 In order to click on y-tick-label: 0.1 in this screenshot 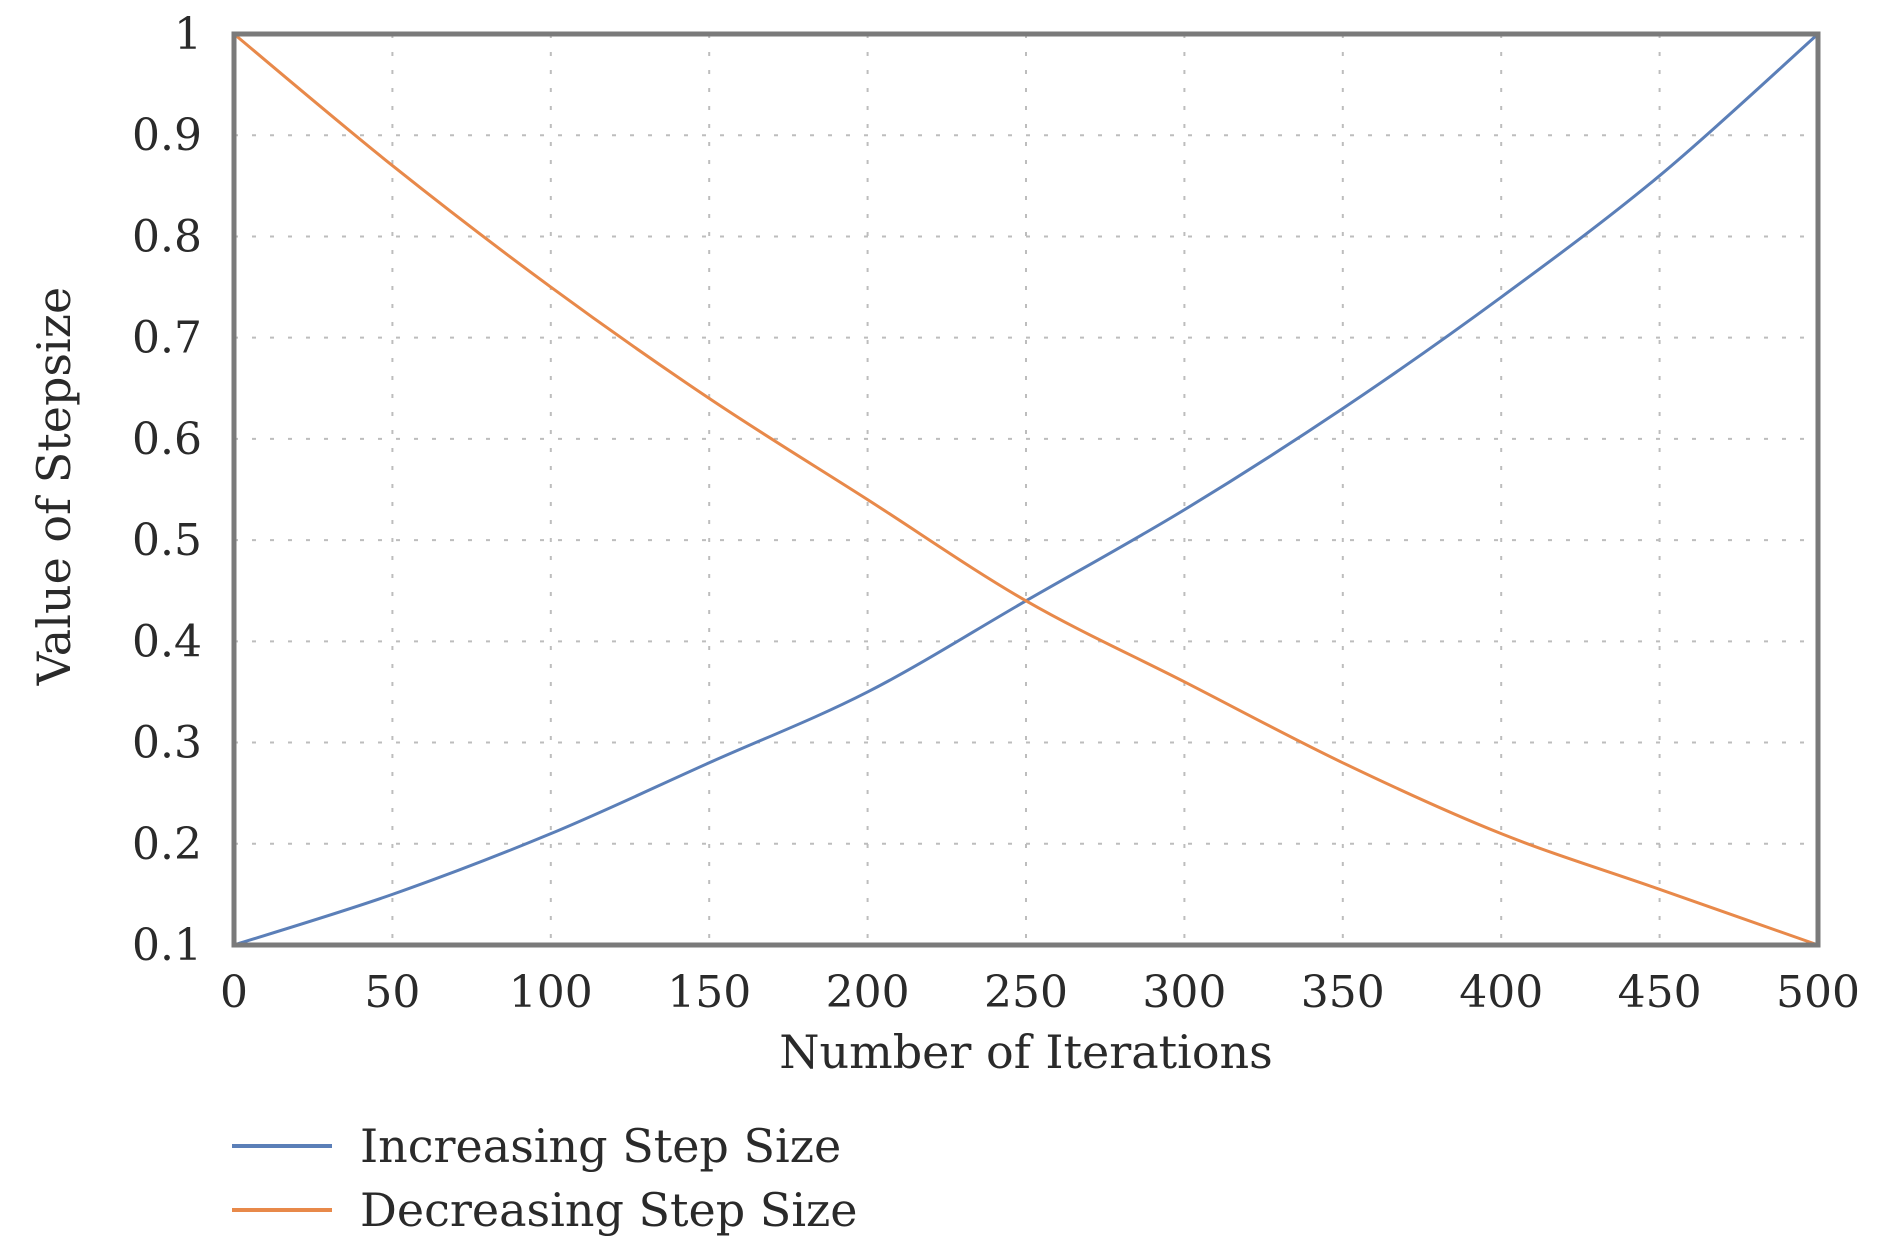, I will do `click(167, 945)`.